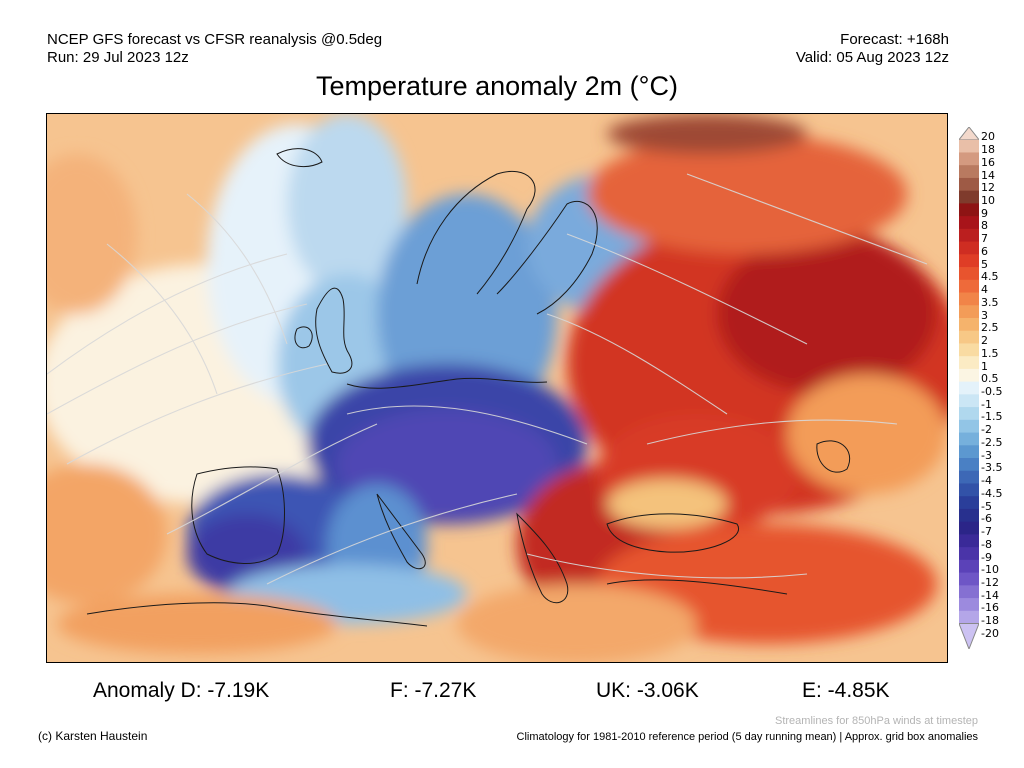 The height and width of the screenshot is (768, 1024). Describe the element at coordinates (833, 456) in the screenshot. I see `caspian-outline` at that location.